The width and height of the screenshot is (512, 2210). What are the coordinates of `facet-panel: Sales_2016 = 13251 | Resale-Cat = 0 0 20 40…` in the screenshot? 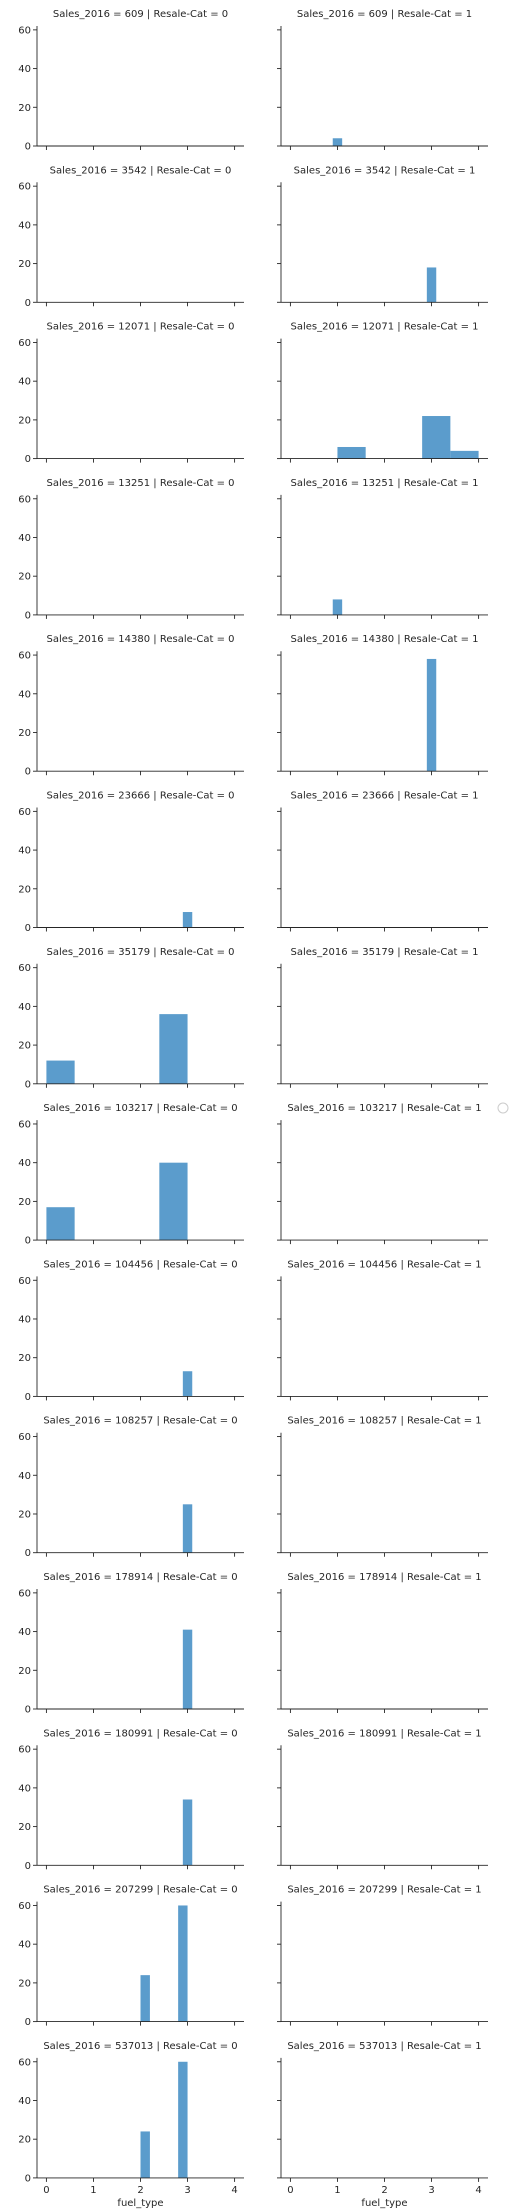 It's located at (131, 549).